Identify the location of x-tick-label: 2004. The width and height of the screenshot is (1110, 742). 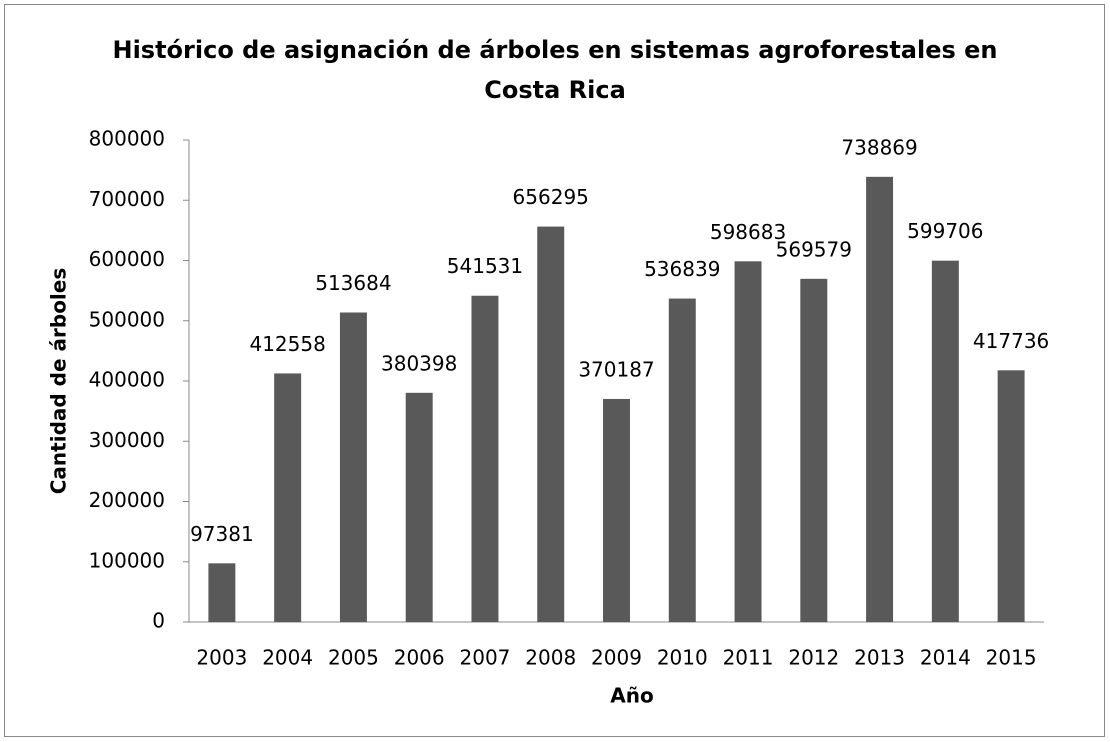
(287, 658).